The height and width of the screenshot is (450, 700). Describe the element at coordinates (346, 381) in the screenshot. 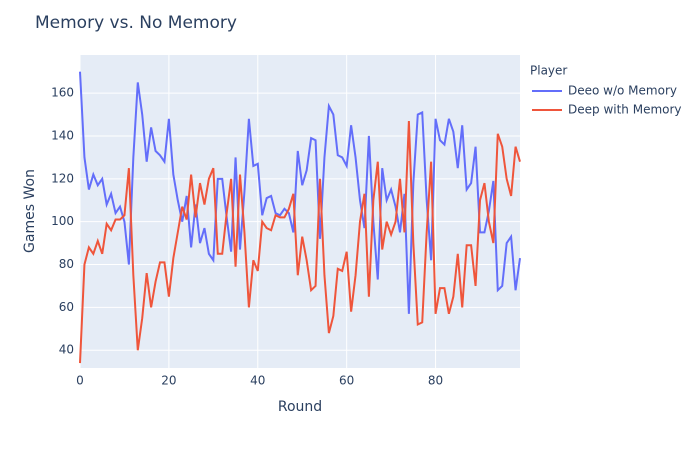

I see `x-tick-label: 60` at that location.